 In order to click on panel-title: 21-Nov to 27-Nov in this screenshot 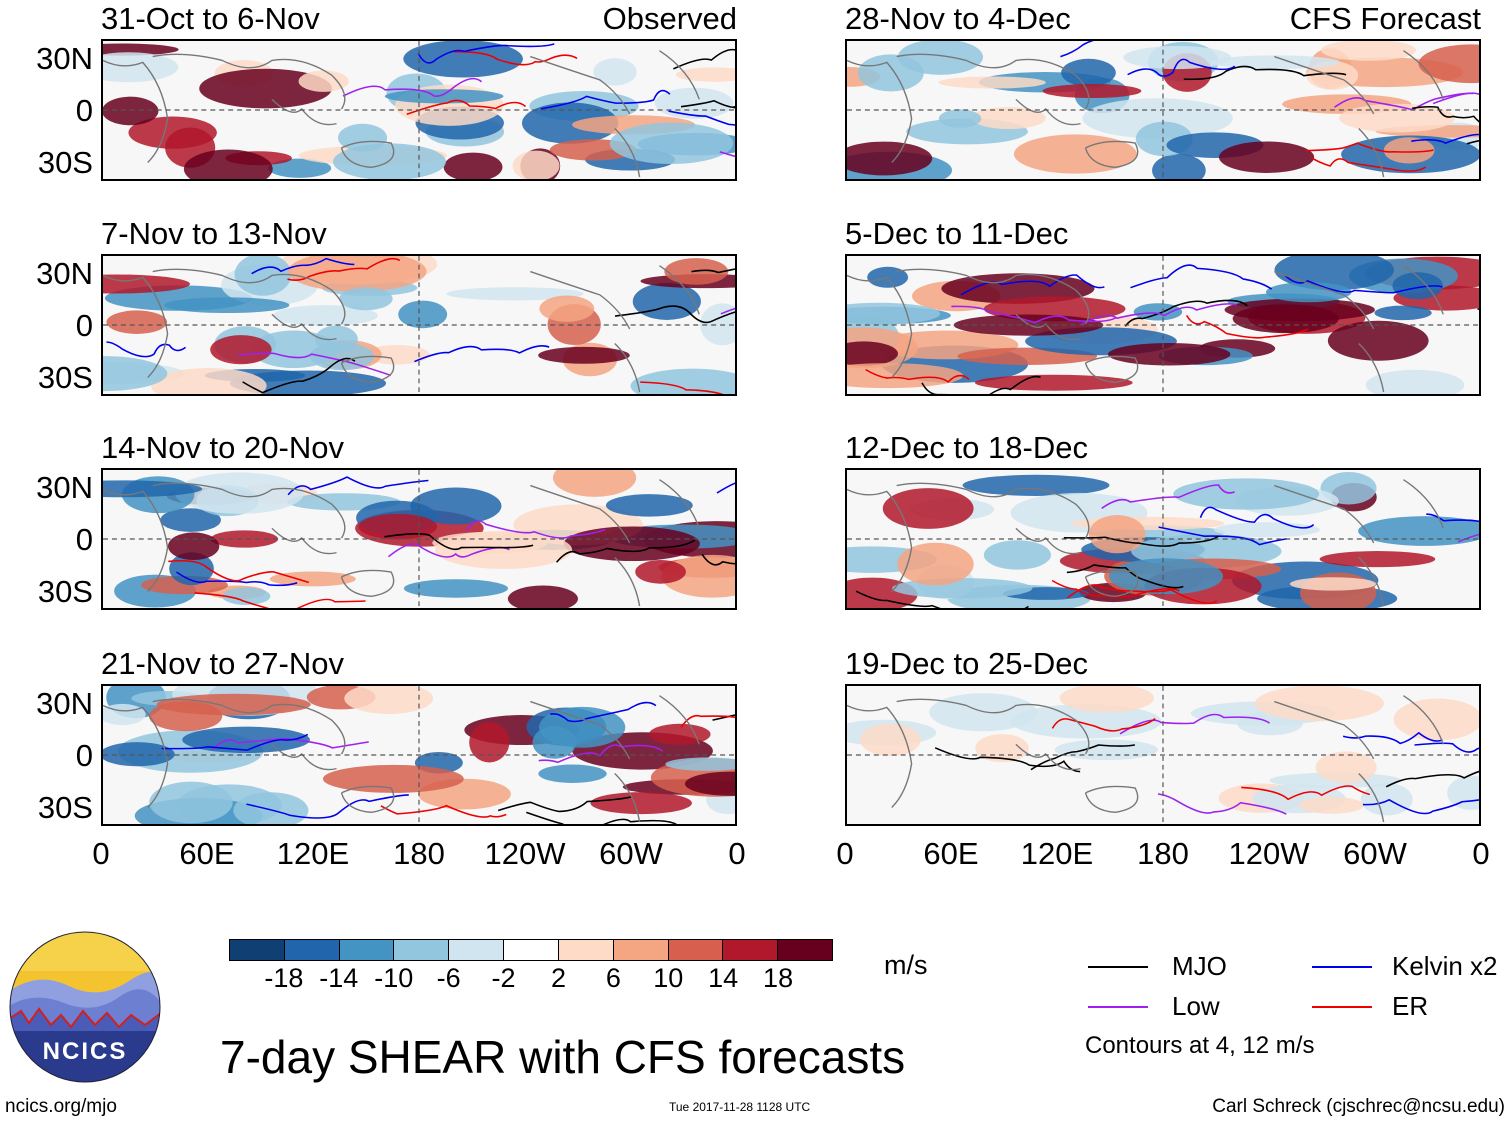, I will do `click(222, 663)`.